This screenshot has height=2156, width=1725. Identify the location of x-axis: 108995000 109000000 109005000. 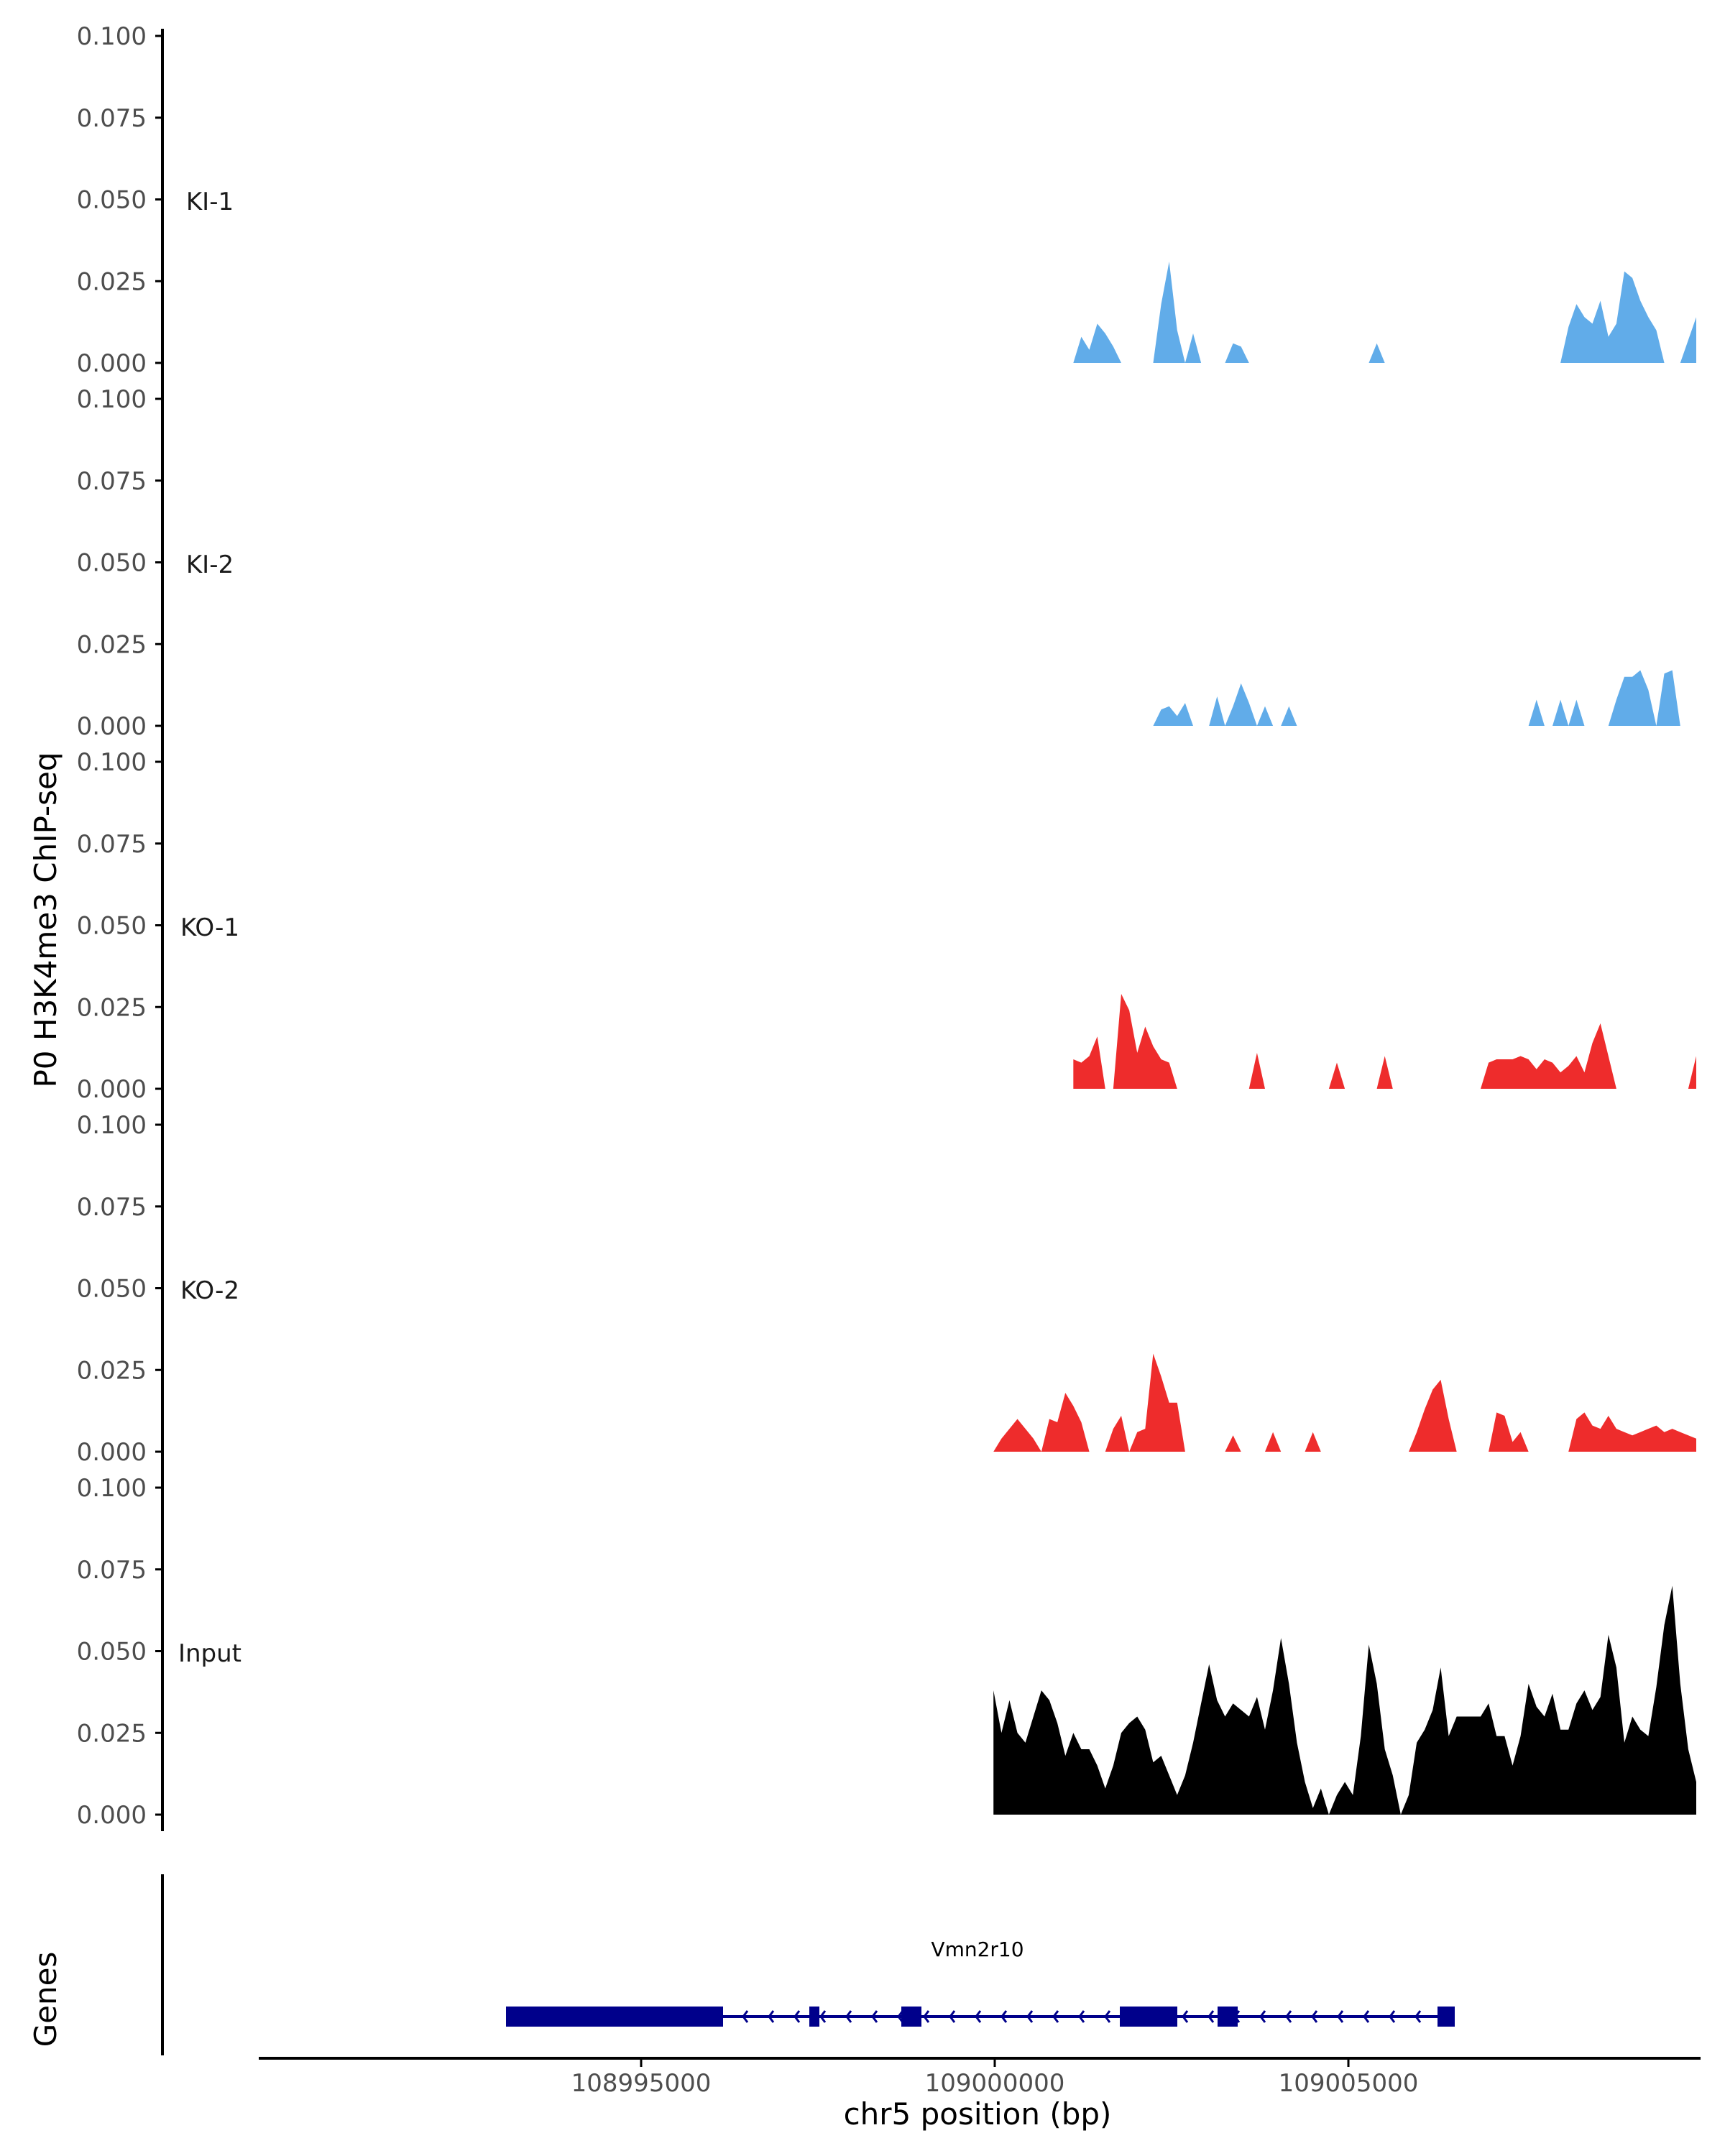
(980, 2077).